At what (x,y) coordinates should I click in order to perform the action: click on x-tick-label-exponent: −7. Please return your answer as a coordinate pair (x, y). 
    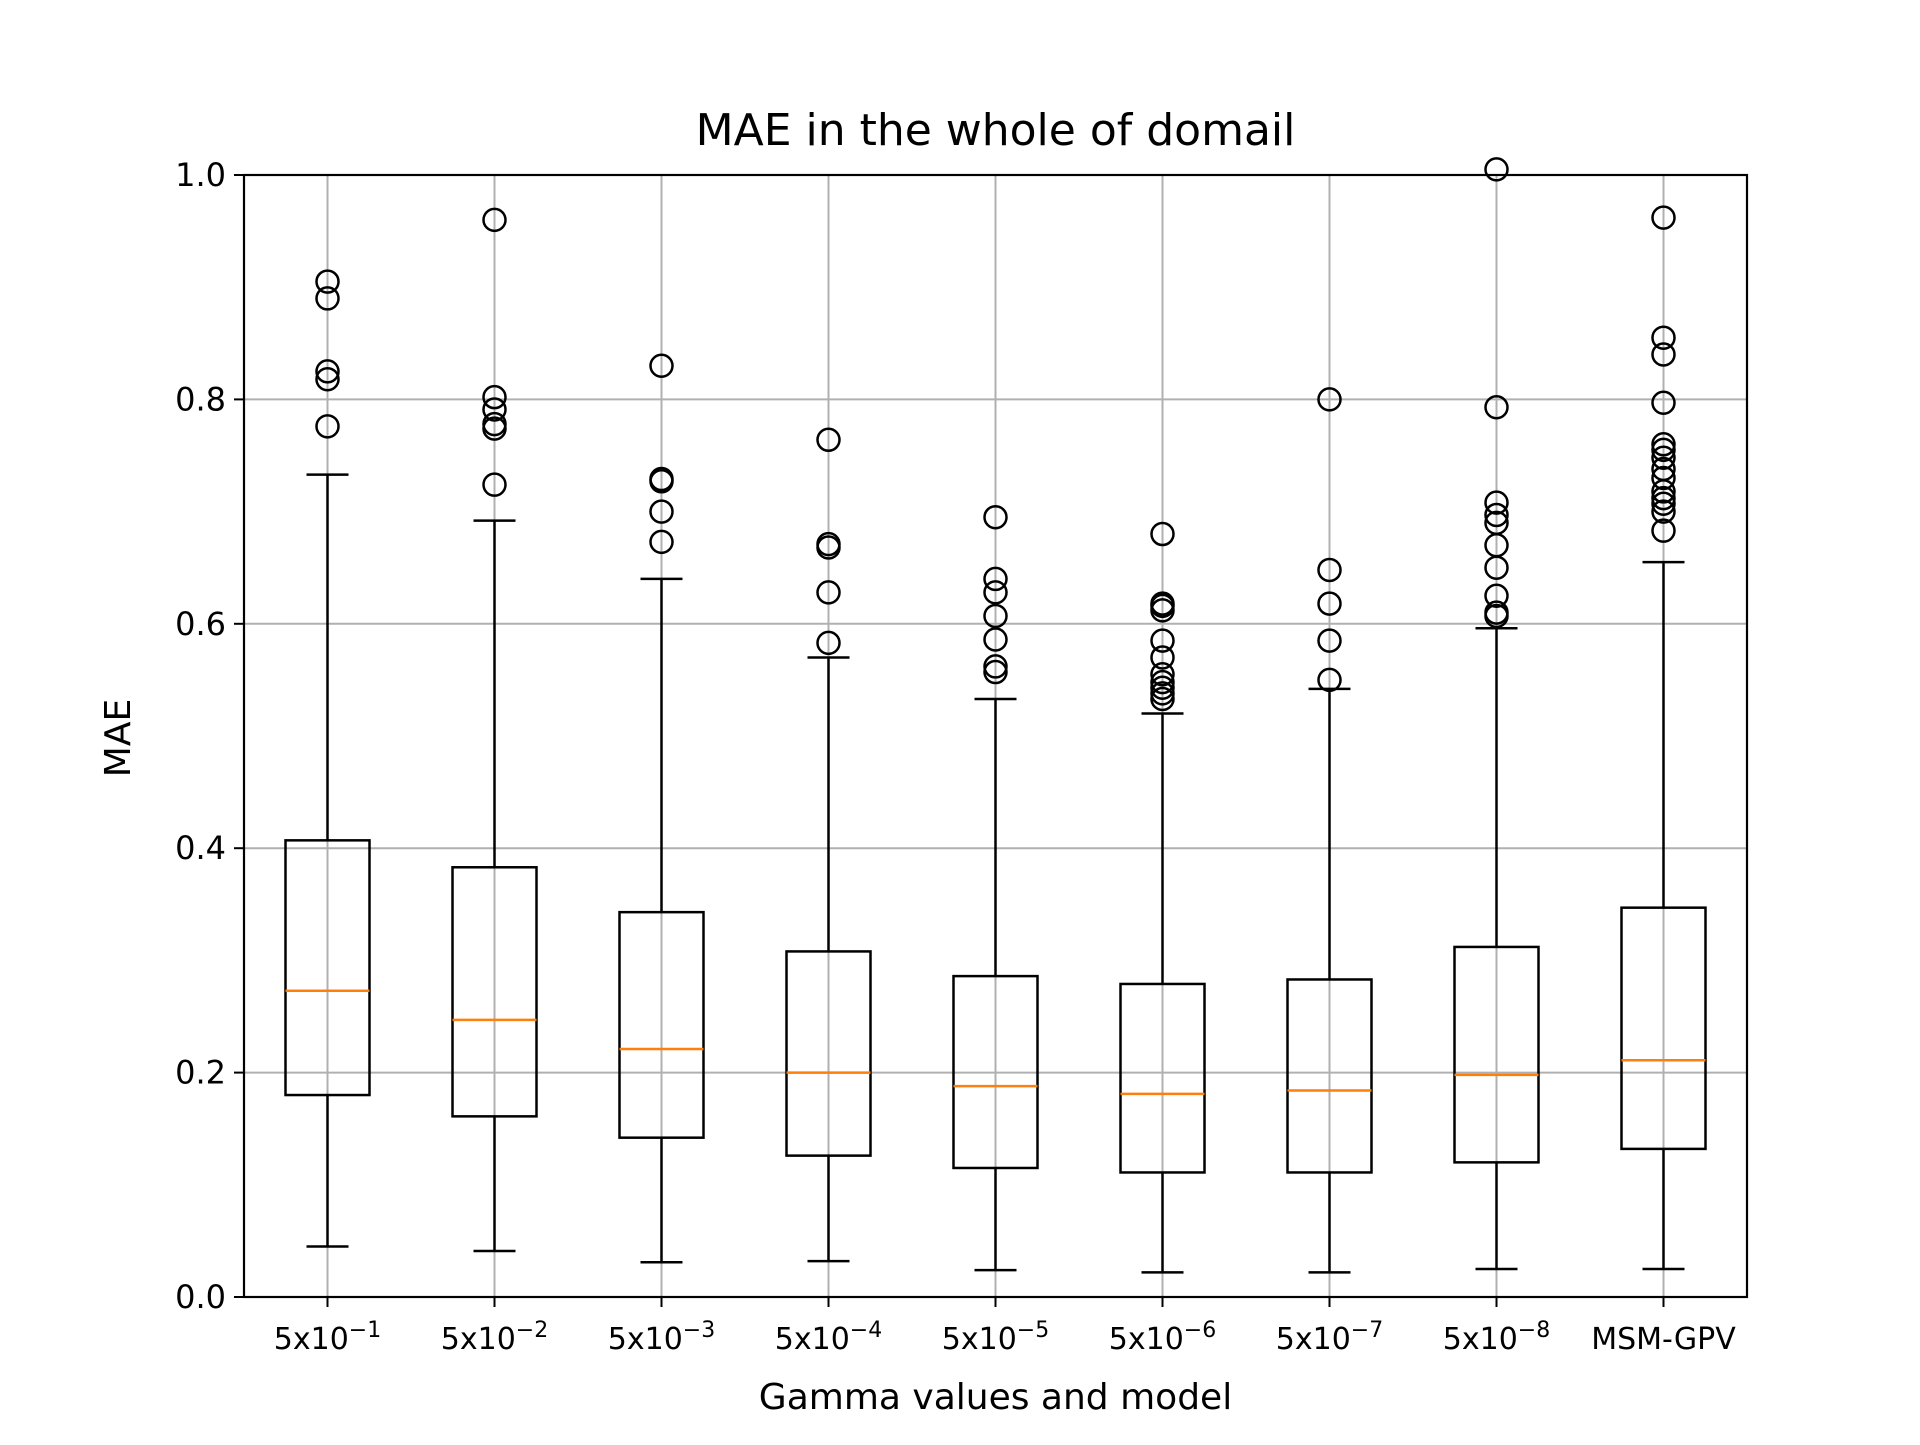
    Looking at the image, I should click on (1367, 1330).